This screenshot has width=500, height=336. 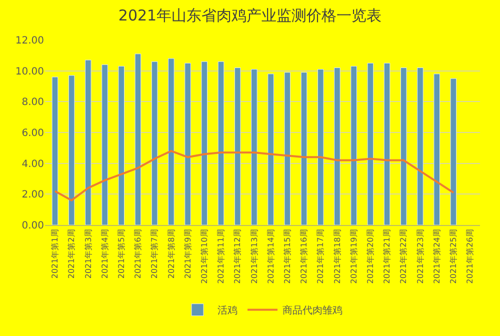 What do you see at coordinates (29, 72) in the screenshot?
I see `y-tick-label: 10.00` at bounding box center [29, 72].